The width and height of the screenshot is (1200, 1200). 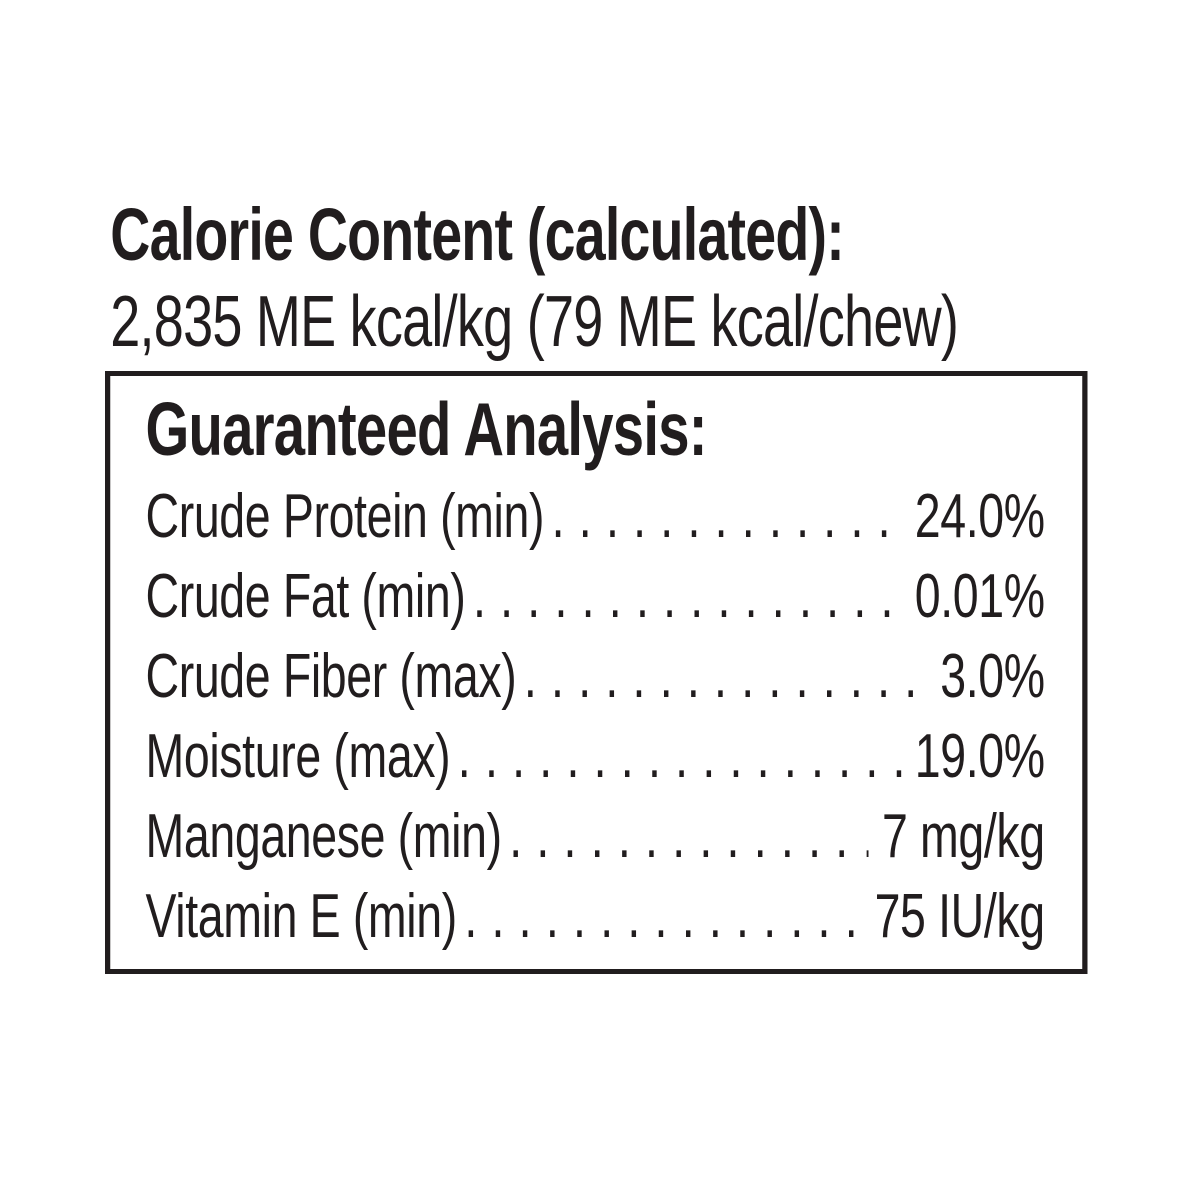 What do you see at coordinates (960, 916) in the screenshot?
I see `nutrient-value: 75 IU/kg` at bounding box center [960, 916].